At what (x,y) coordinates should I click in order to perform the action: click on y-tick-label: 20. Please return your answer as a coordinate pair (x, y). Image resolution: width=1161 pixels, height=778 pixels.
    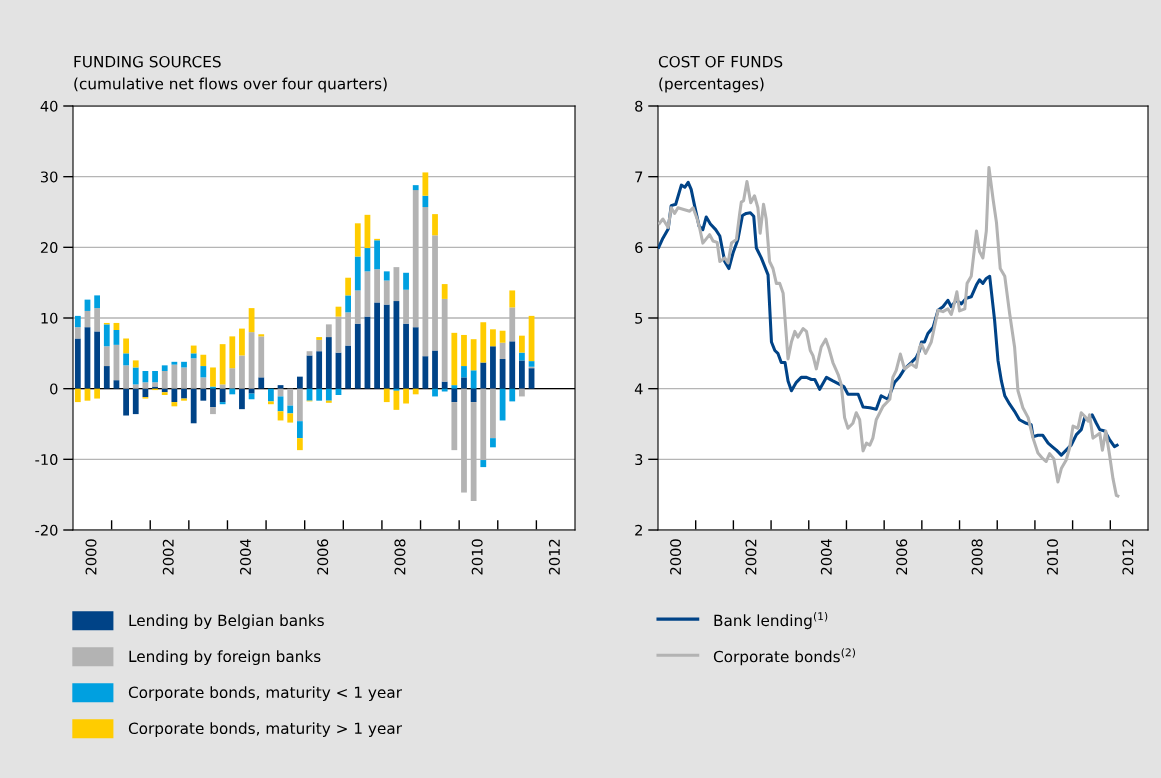
    Looking at the image, I should click on (49, 248).